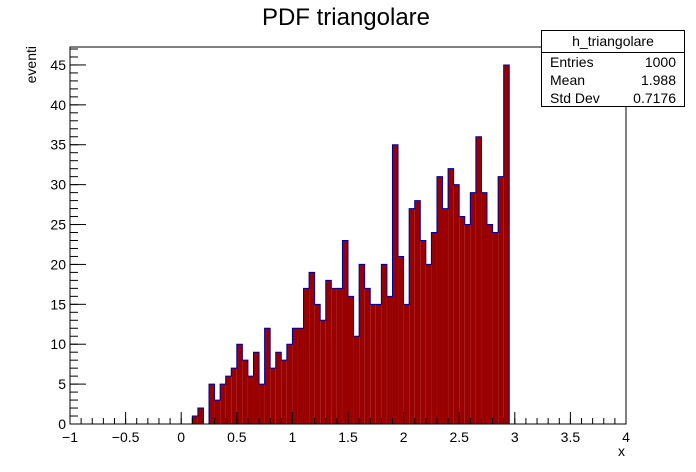 The height and width of the screenshot is (472, 696). Describe the element at coordinates (654, 98) in the screenshot. I see `stats-value: 0.7176` at that location.